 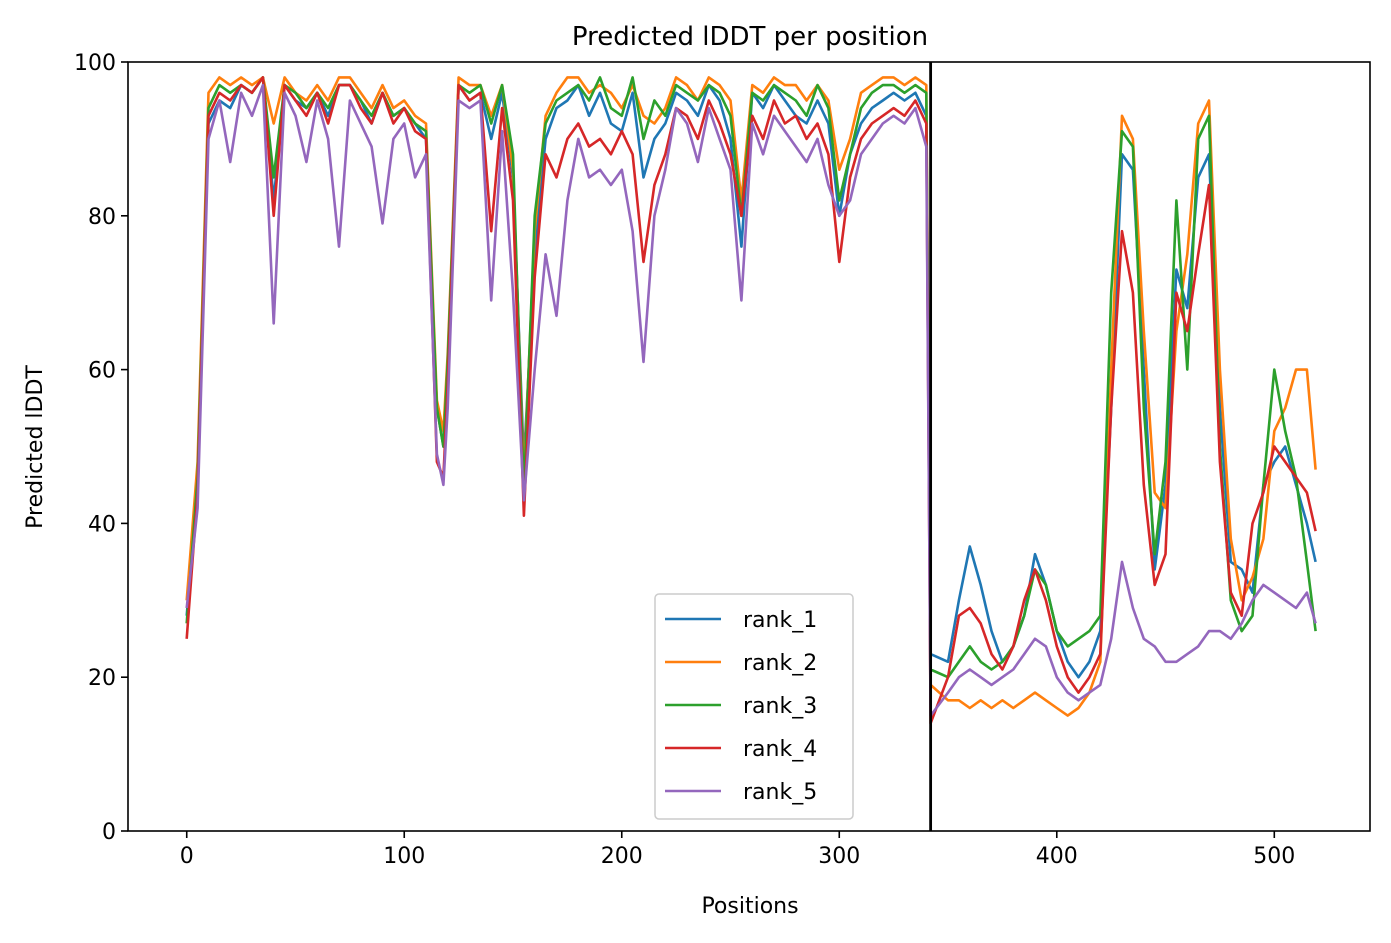 What do you see at coordinates (622, 856) in the screenshot?
I see `x-tick-label: 200` at bounding box center [622, 856].